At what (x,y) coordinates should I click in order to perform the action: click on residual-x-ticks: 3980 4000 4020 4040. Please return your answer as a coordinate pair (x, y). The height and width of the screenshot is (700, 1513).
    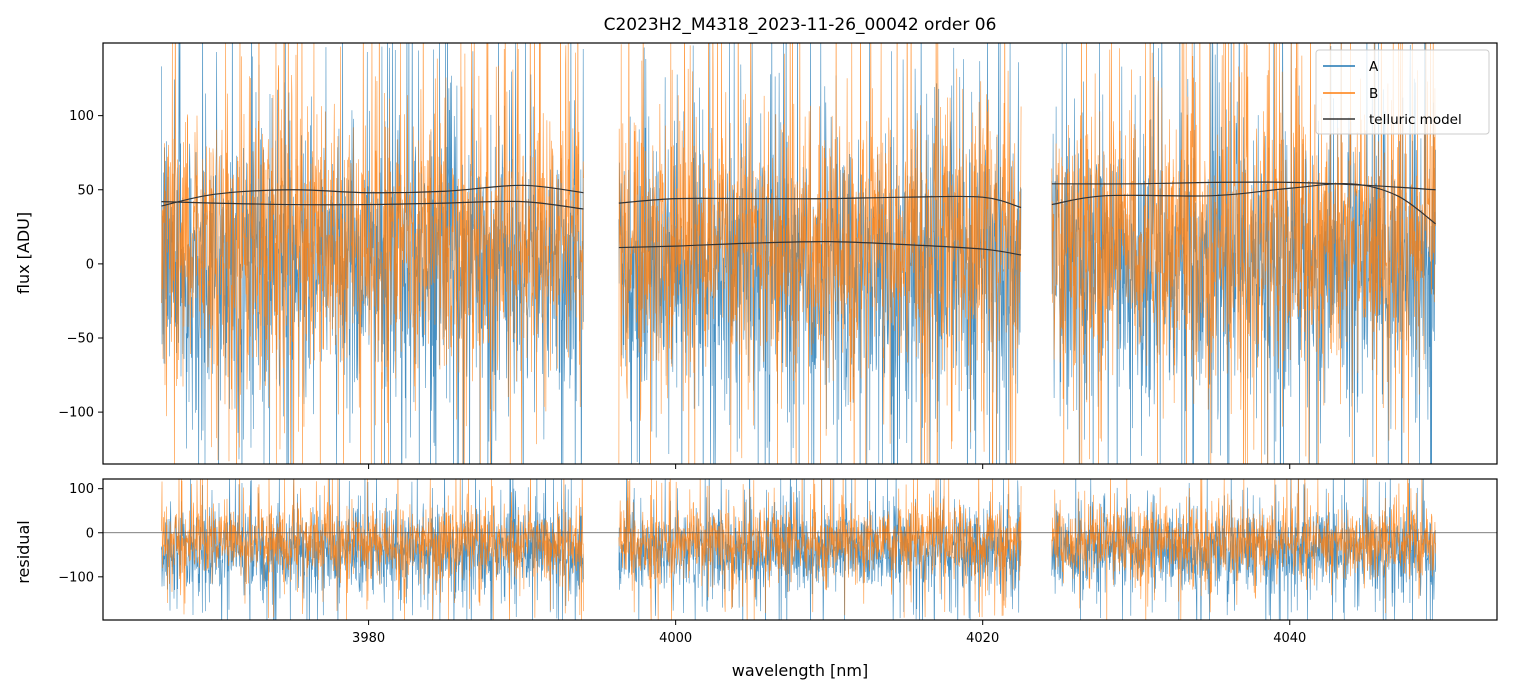
    Looking at the image, I should click on (829, 633).